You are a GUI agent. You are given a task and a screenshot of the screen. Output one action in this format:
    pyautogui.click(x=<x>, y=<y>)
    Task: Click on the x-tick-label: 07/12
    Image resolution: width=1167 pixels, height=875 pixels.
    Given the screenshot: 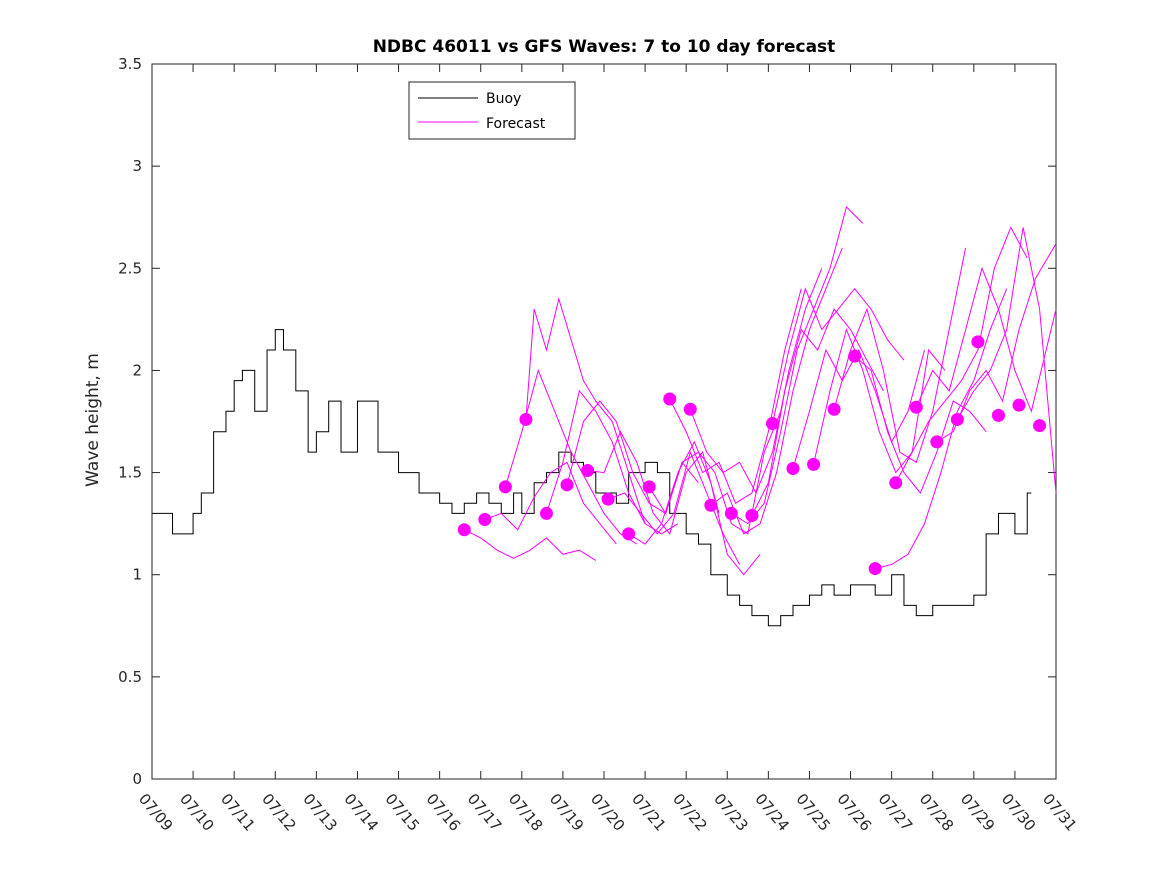 What is the action you would take?
    pyautogui.click(x=279, y=812)
    